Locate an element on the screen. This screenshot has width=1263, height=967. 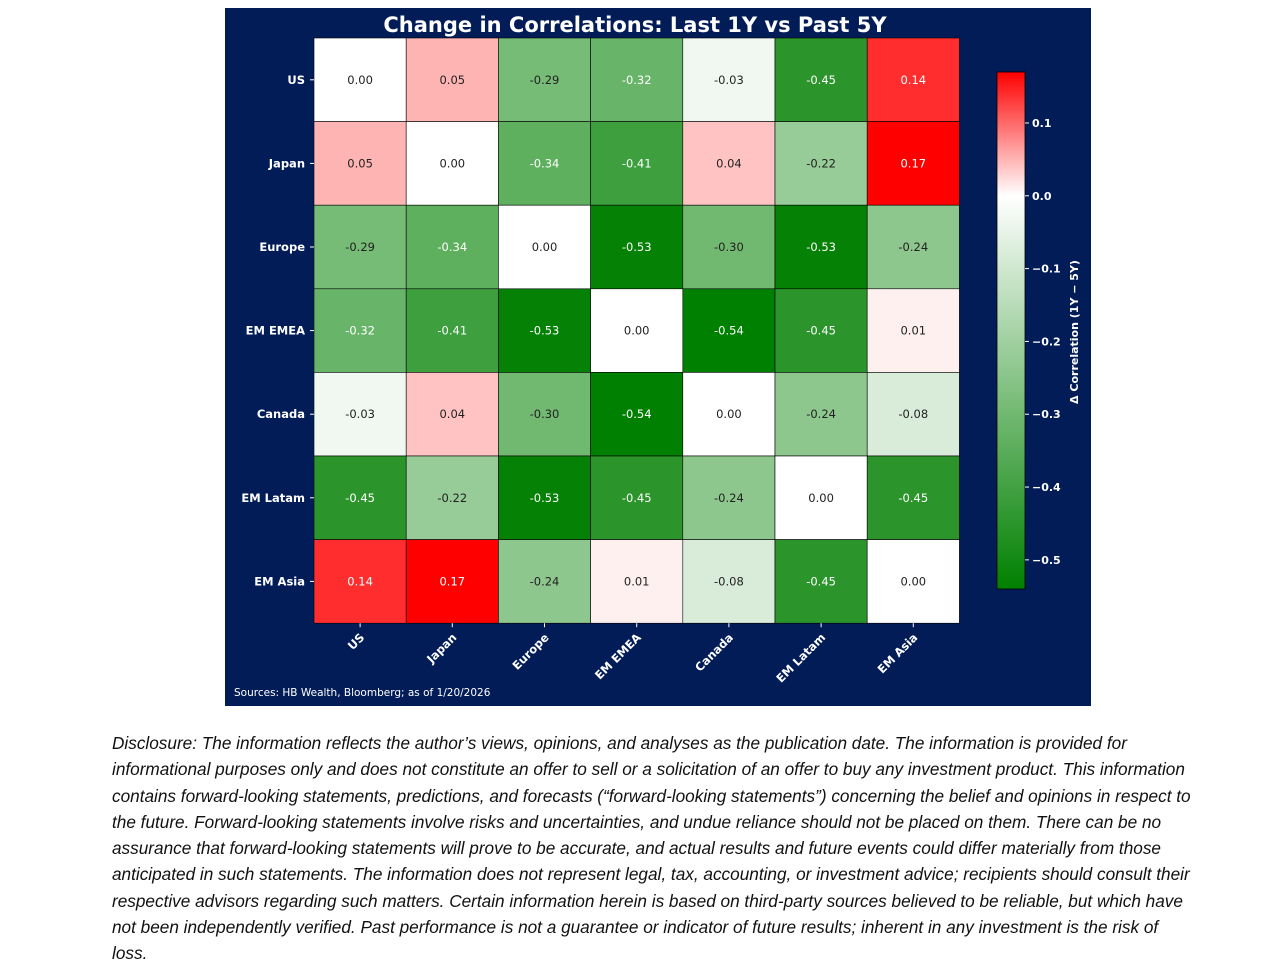
x-tick-label: EM EMEA is located at coordinates (618, 656).